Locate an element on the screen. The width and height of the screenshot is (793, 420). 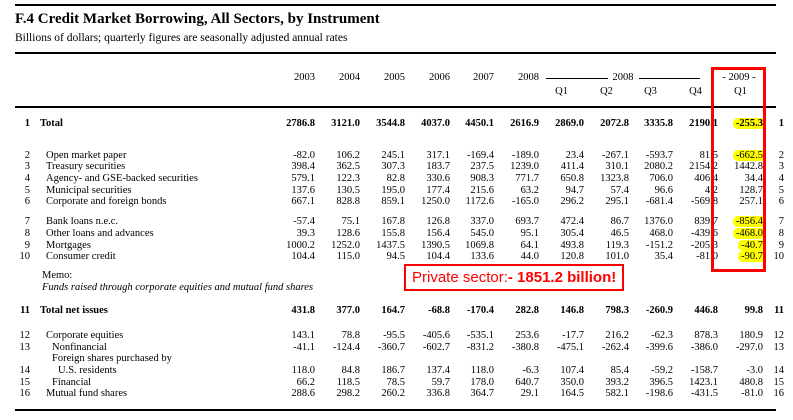
cell-2004: 78.8 is located at coordinates (330, 336).